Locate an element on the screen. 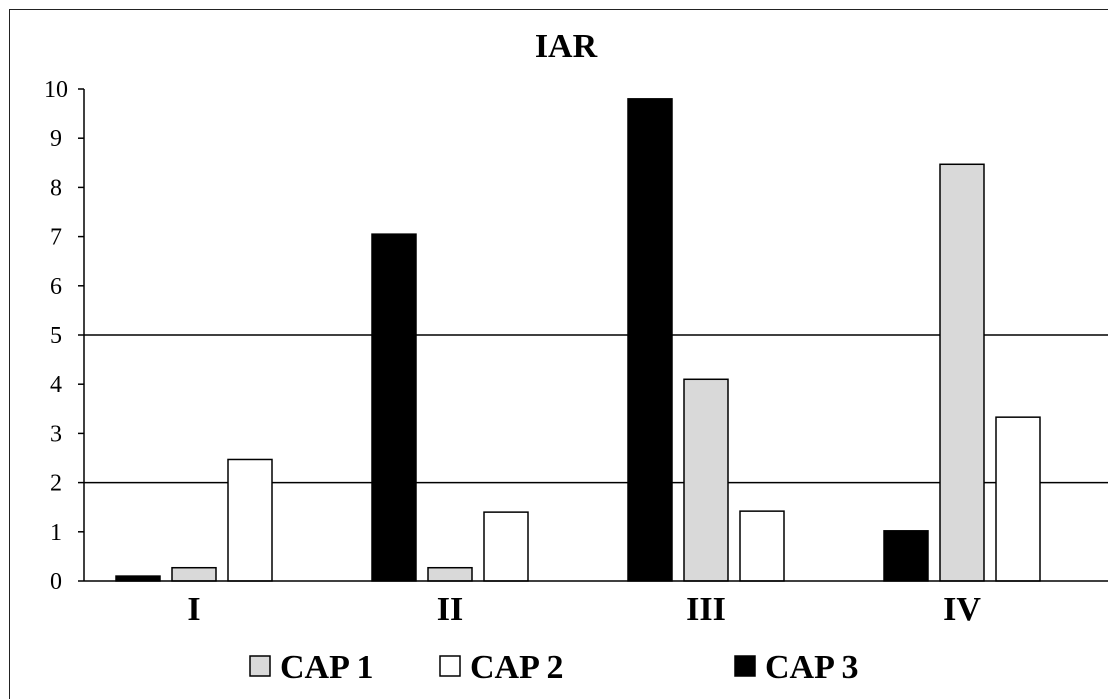  bar-cap-3-iii is located at coordinates (650, 340).